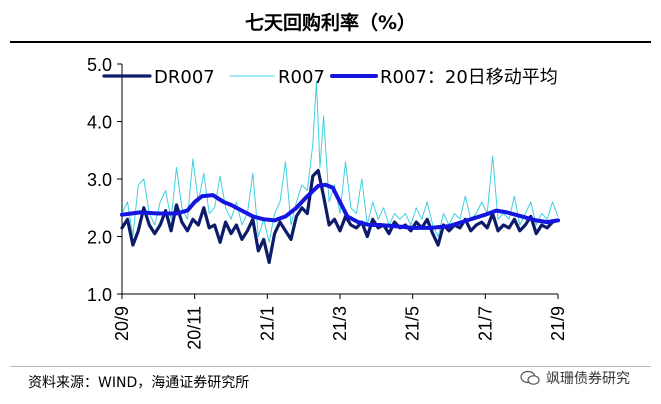  I want to click on x-tick-label: 20/11, so click(195, 328).